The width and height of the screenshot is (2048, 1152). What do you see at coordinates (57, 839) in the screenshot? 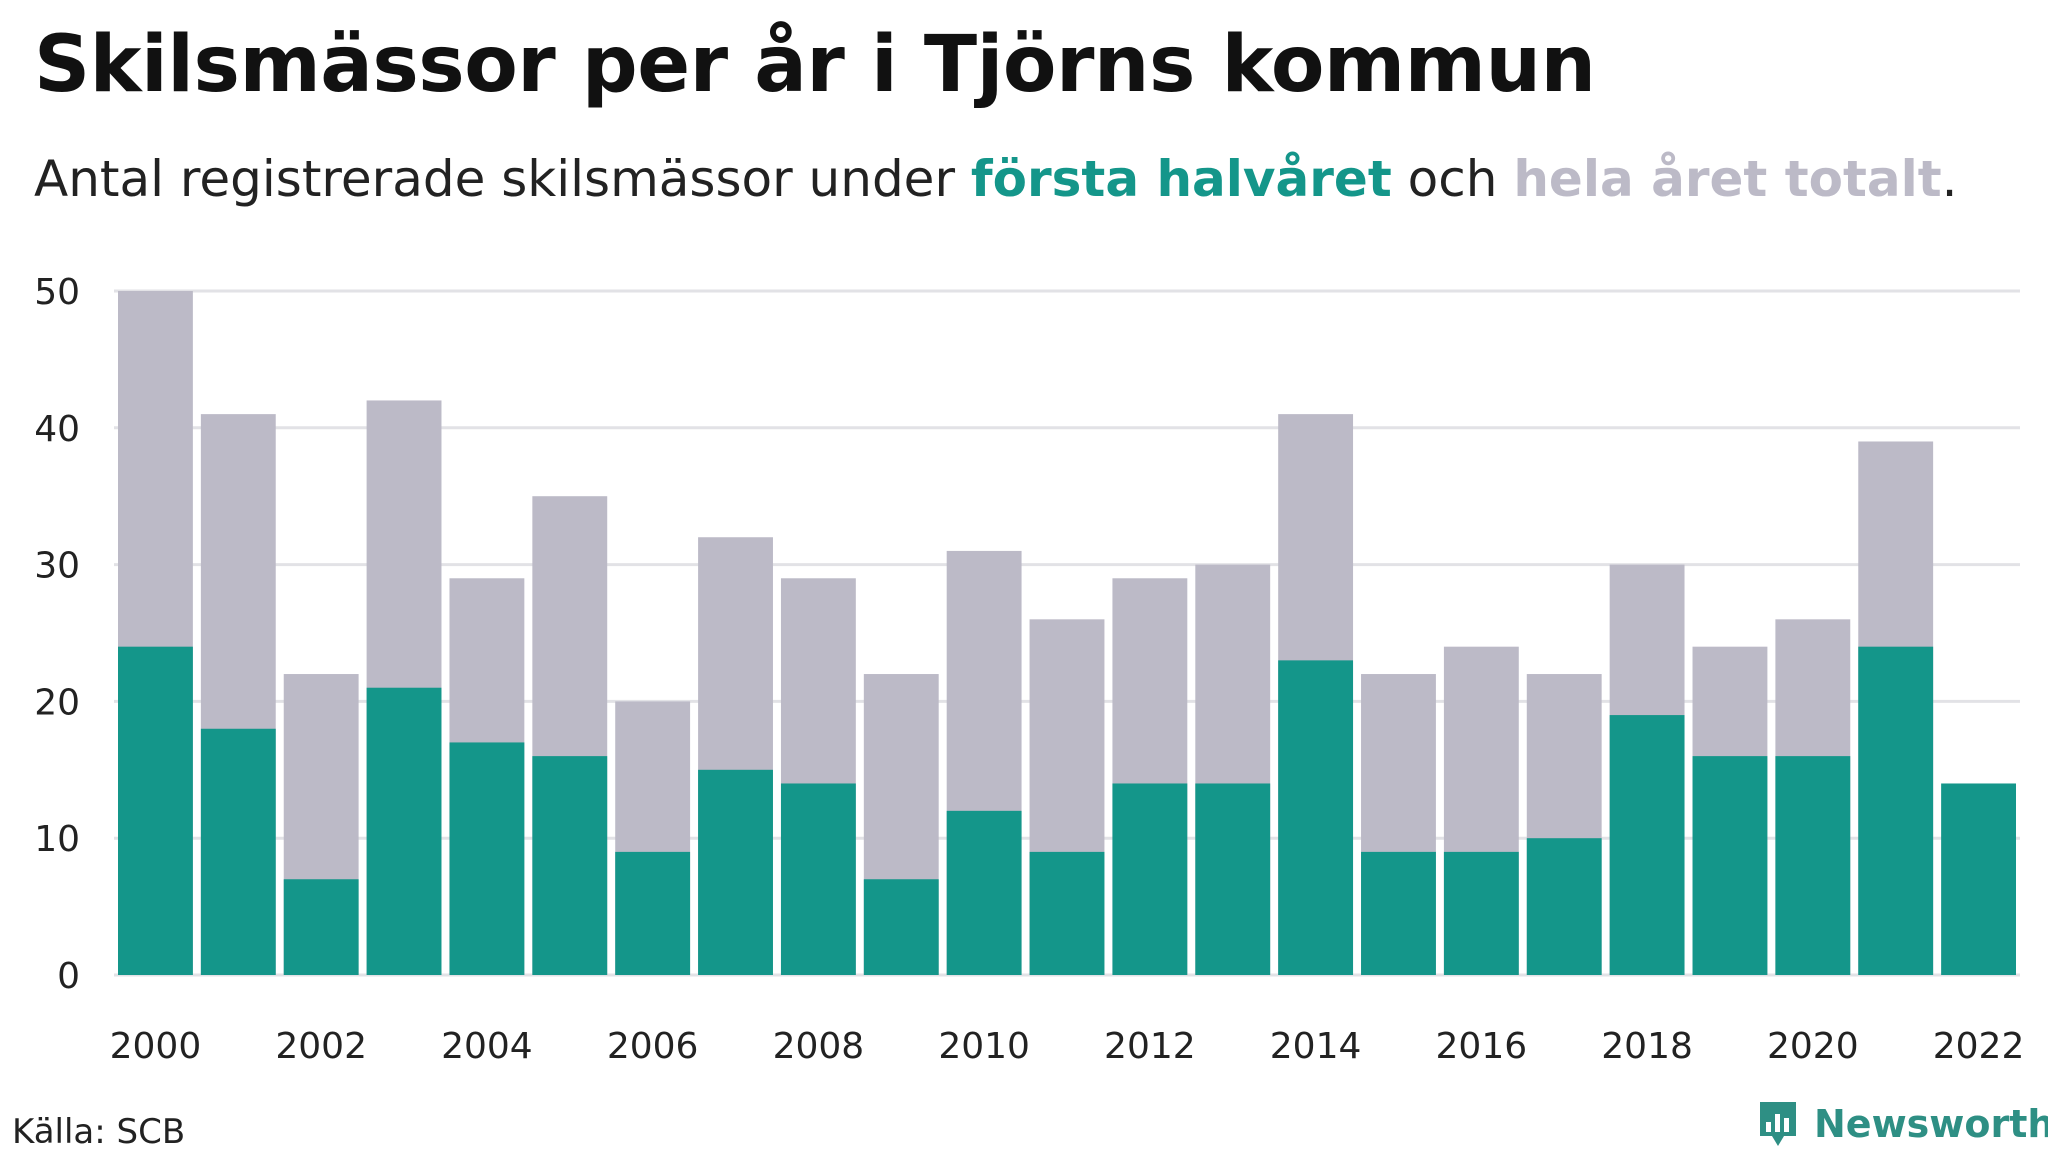
I see `y-tick-label: 10` at bounding box center [57, 839].